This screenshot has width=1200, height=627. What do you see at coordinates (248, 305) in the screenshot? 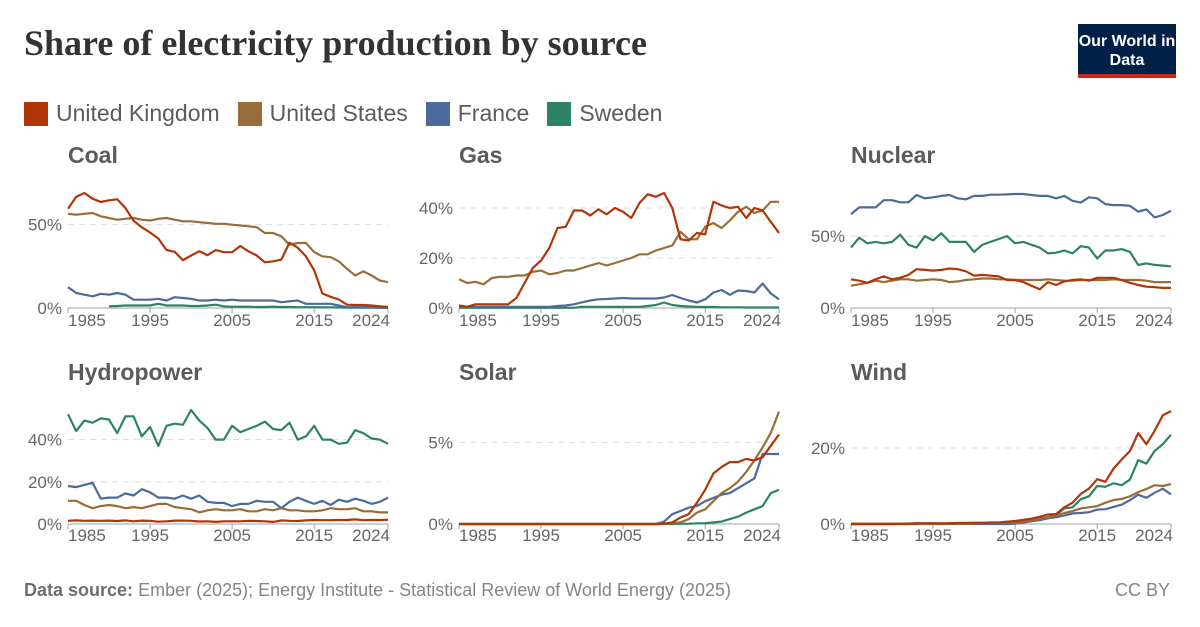
I see `series-line-coal-sweden` at bounding box center [248, 305].